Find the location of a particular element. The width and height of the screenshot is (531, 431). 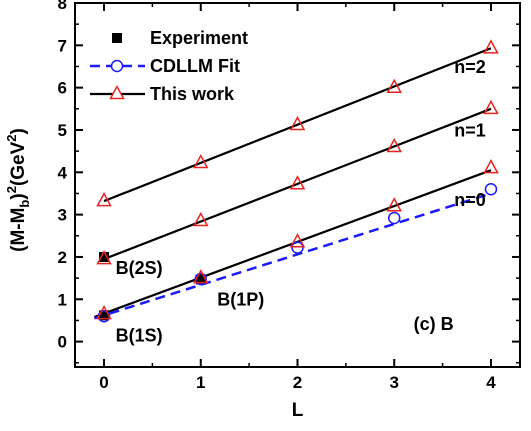

x-tick-label: 2 is located at coordinates (297, 382).